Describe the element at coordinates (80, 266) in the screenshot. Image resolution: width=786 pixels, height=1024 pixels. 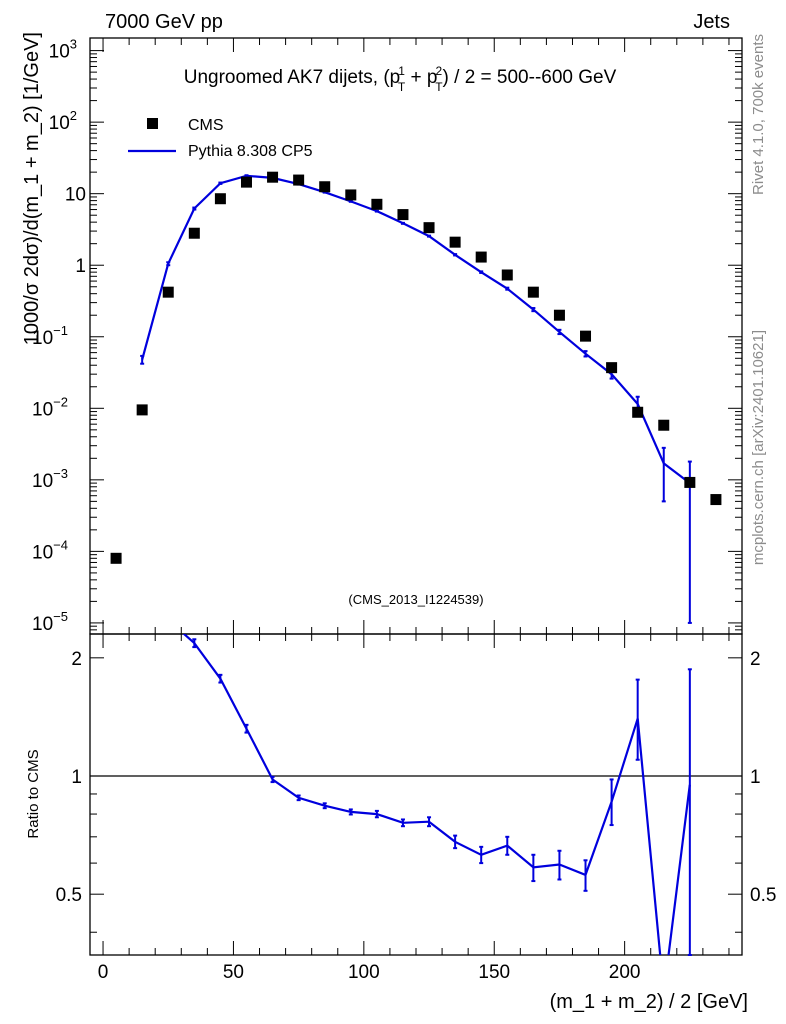
I see `y-tick-label: 1` at that location.